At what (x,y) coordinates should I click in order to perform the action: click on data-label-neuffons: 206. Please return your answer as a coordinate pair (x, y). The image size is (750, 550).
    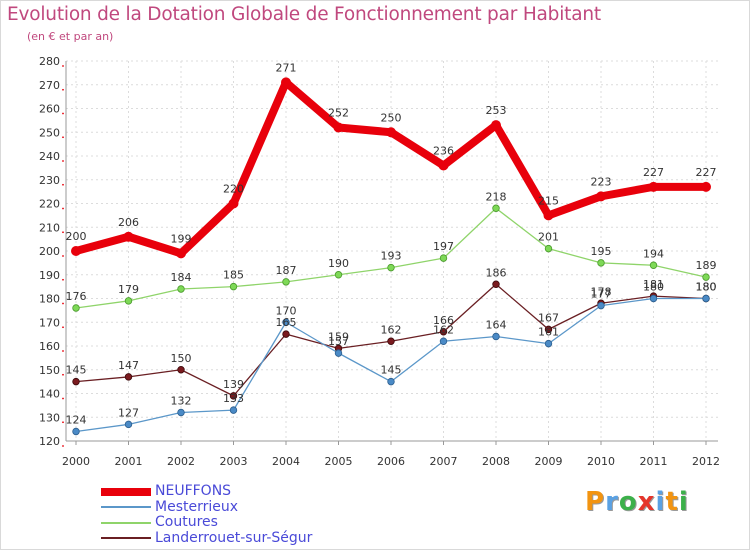
    Looking at the image, I should click on (128, 222).